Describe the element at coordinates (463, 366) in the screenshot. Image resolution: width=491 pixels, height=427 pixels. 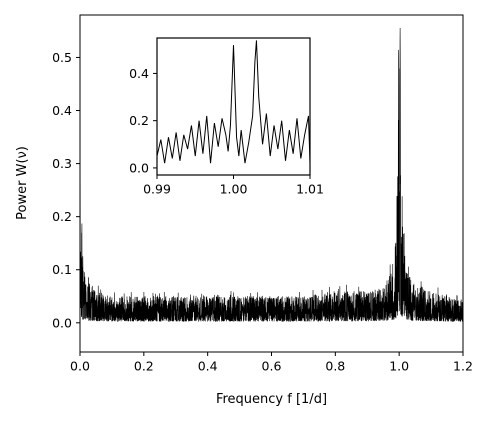
I see `main-x-tick-label: 1.2` at that location.